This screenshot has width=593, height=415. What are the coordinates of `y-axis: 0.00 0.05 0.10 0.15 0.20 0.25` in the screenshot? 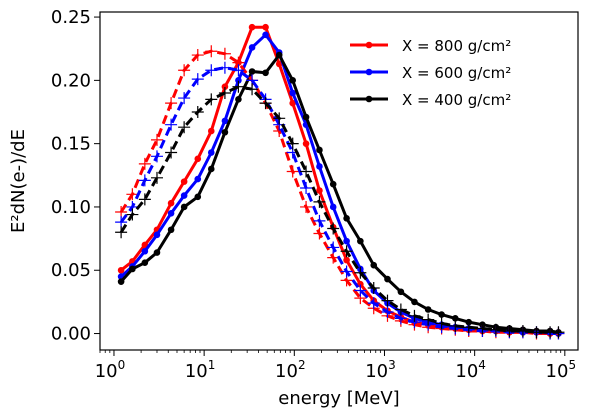 It's located at (75, 176).